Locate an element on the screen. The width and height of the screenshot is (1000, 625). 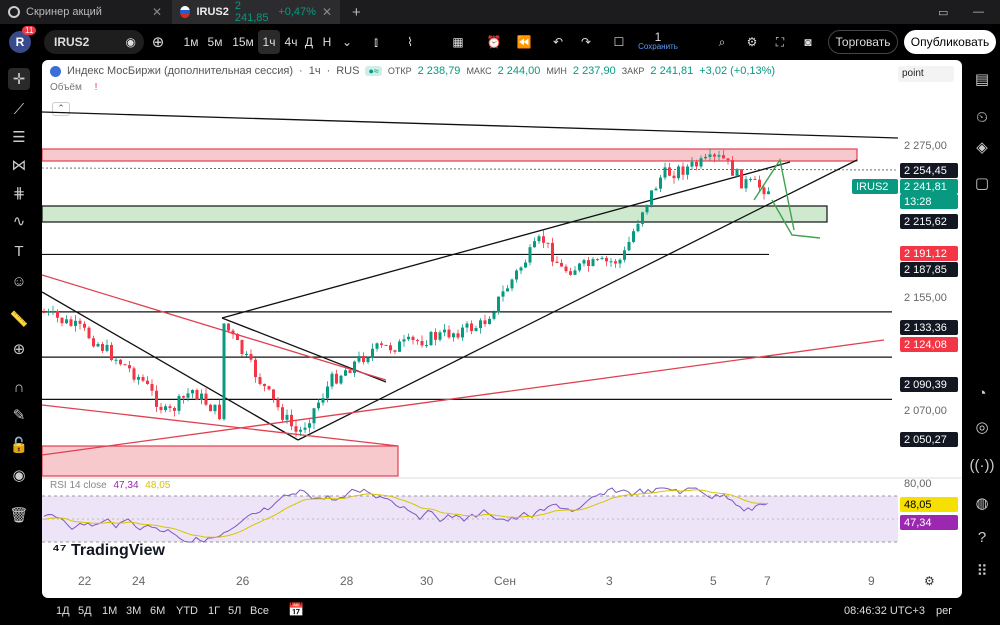
interval-1h: 1ч is located at coordinates (269, 42).